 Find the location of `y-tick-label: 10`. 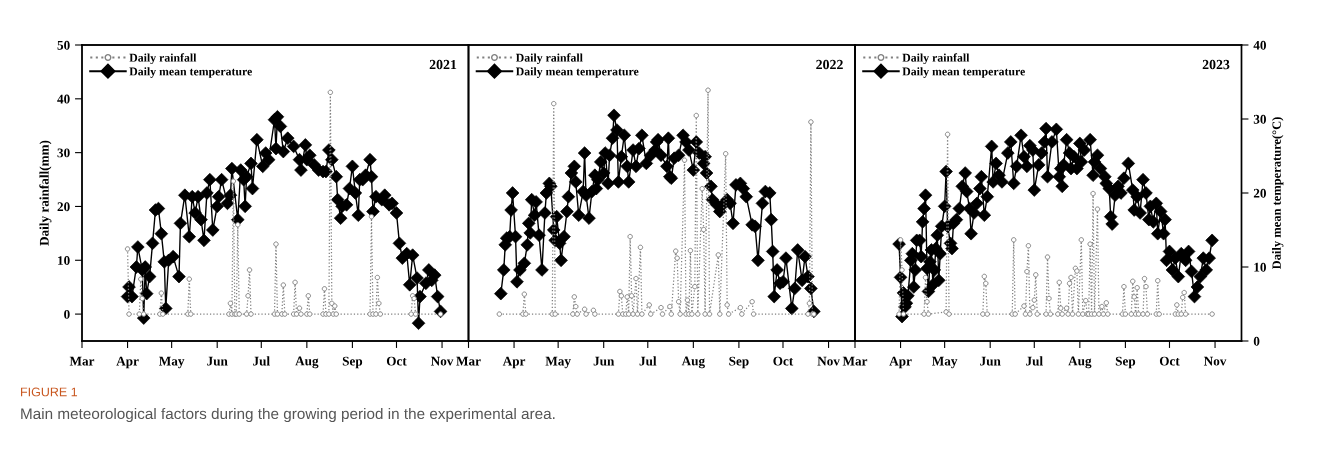

y-tick-label: 10 is located at coordinates (64, 260).